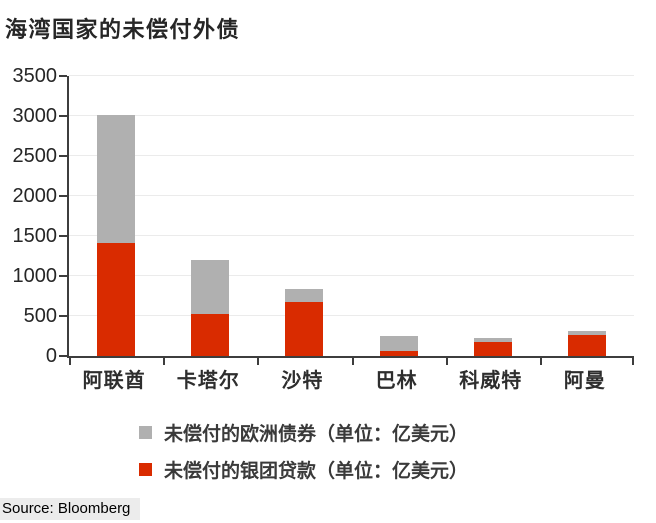  What do you see at coordinates (584, 381) in the screenshot?
I see `x-category-label: 阿曼` at bounding box center [584, 381].